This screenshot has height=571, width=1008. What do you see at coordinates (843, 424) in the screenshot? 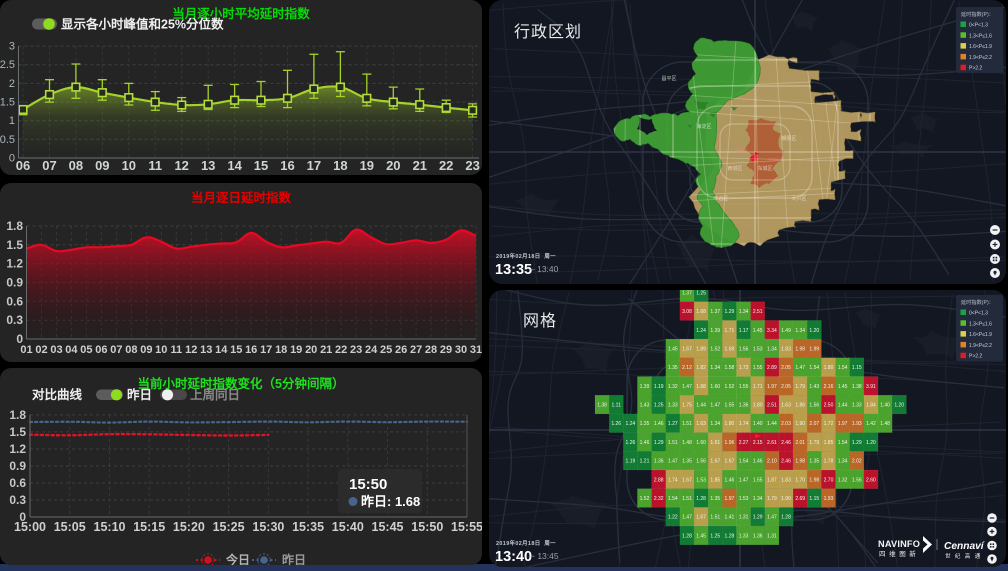
I see `svg-text: 1.97` at bounding box center [843, 424].